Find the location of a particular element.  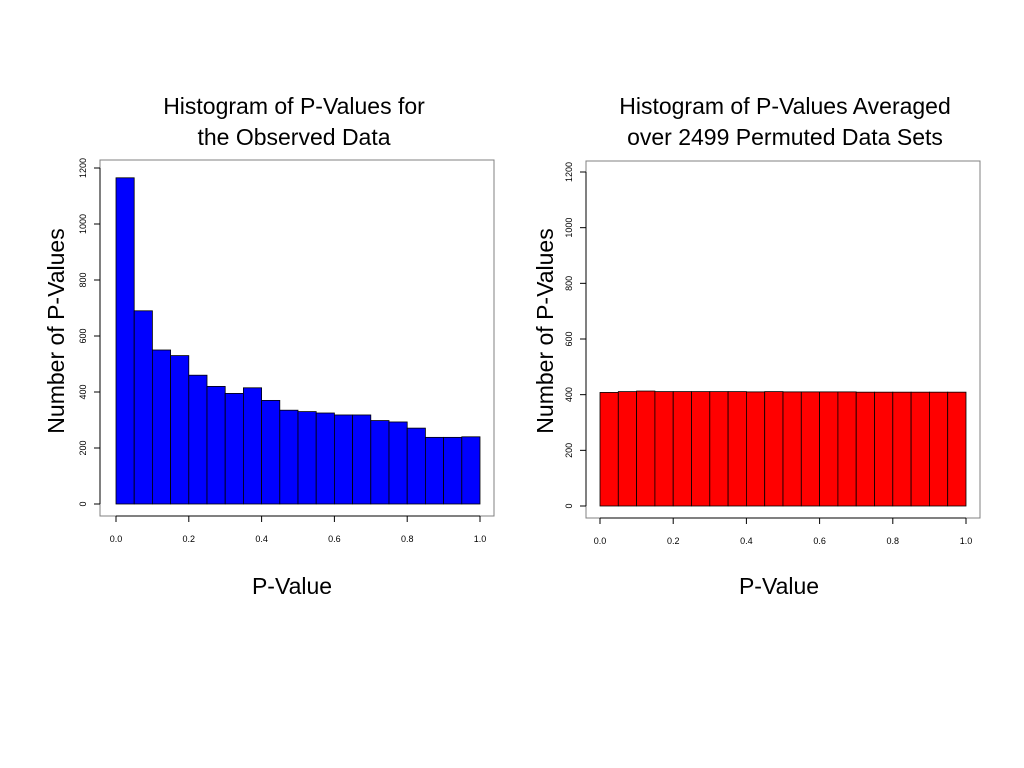

left-x-tick-label-4: 0.8 is located at coordinates (407, 539).